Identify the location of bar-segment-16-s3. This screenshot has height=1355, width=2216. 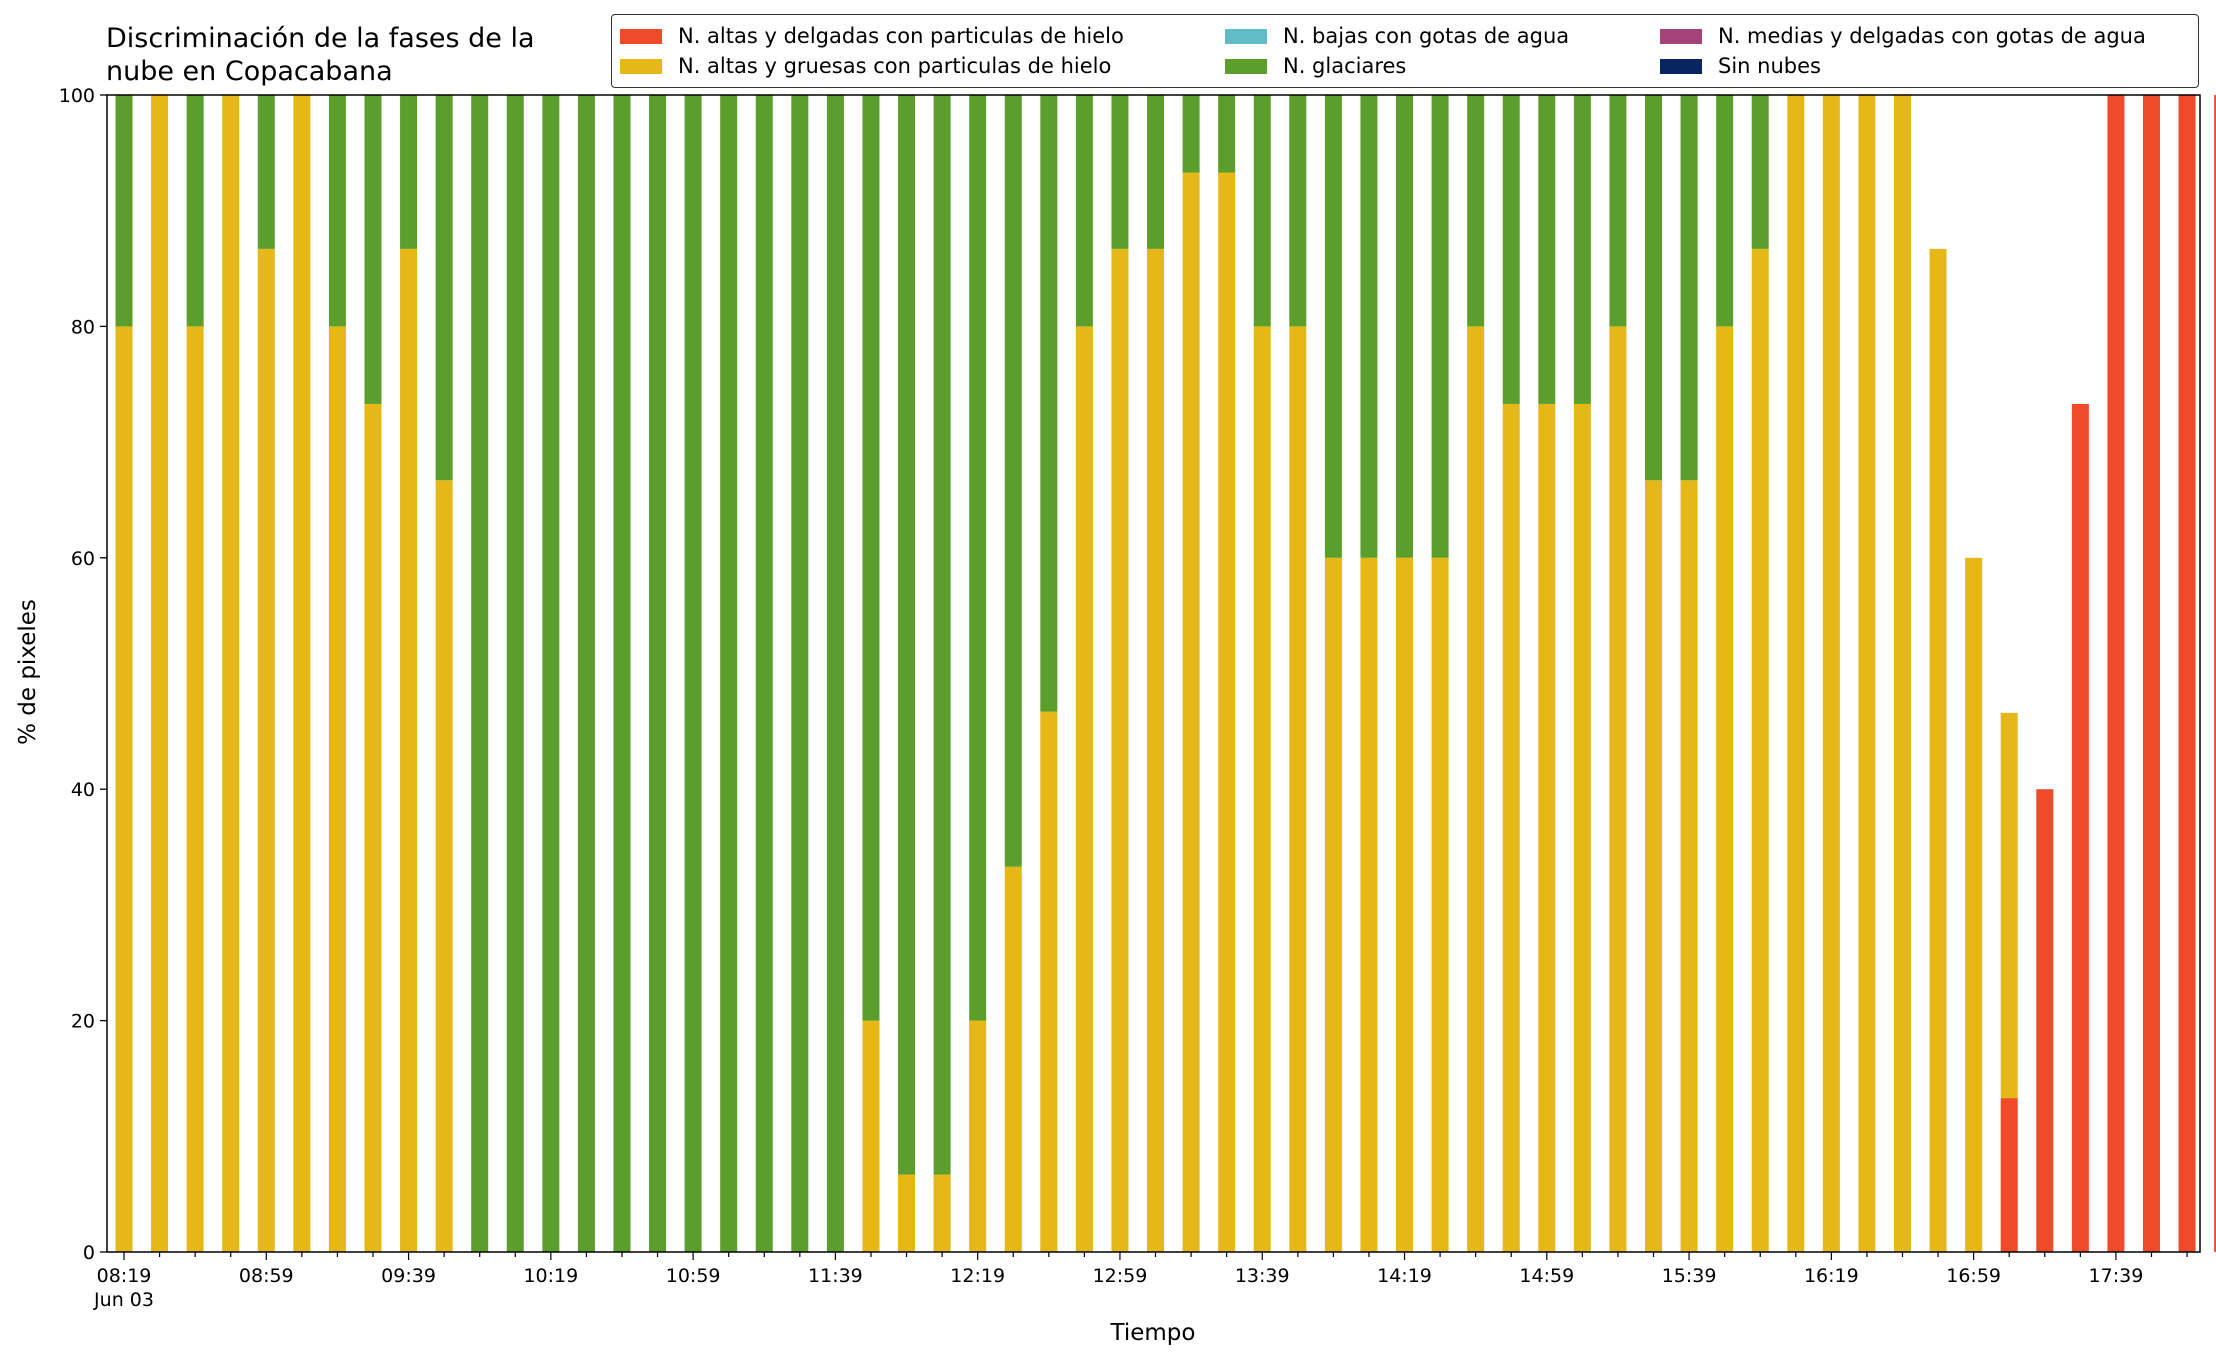
(693, 673).